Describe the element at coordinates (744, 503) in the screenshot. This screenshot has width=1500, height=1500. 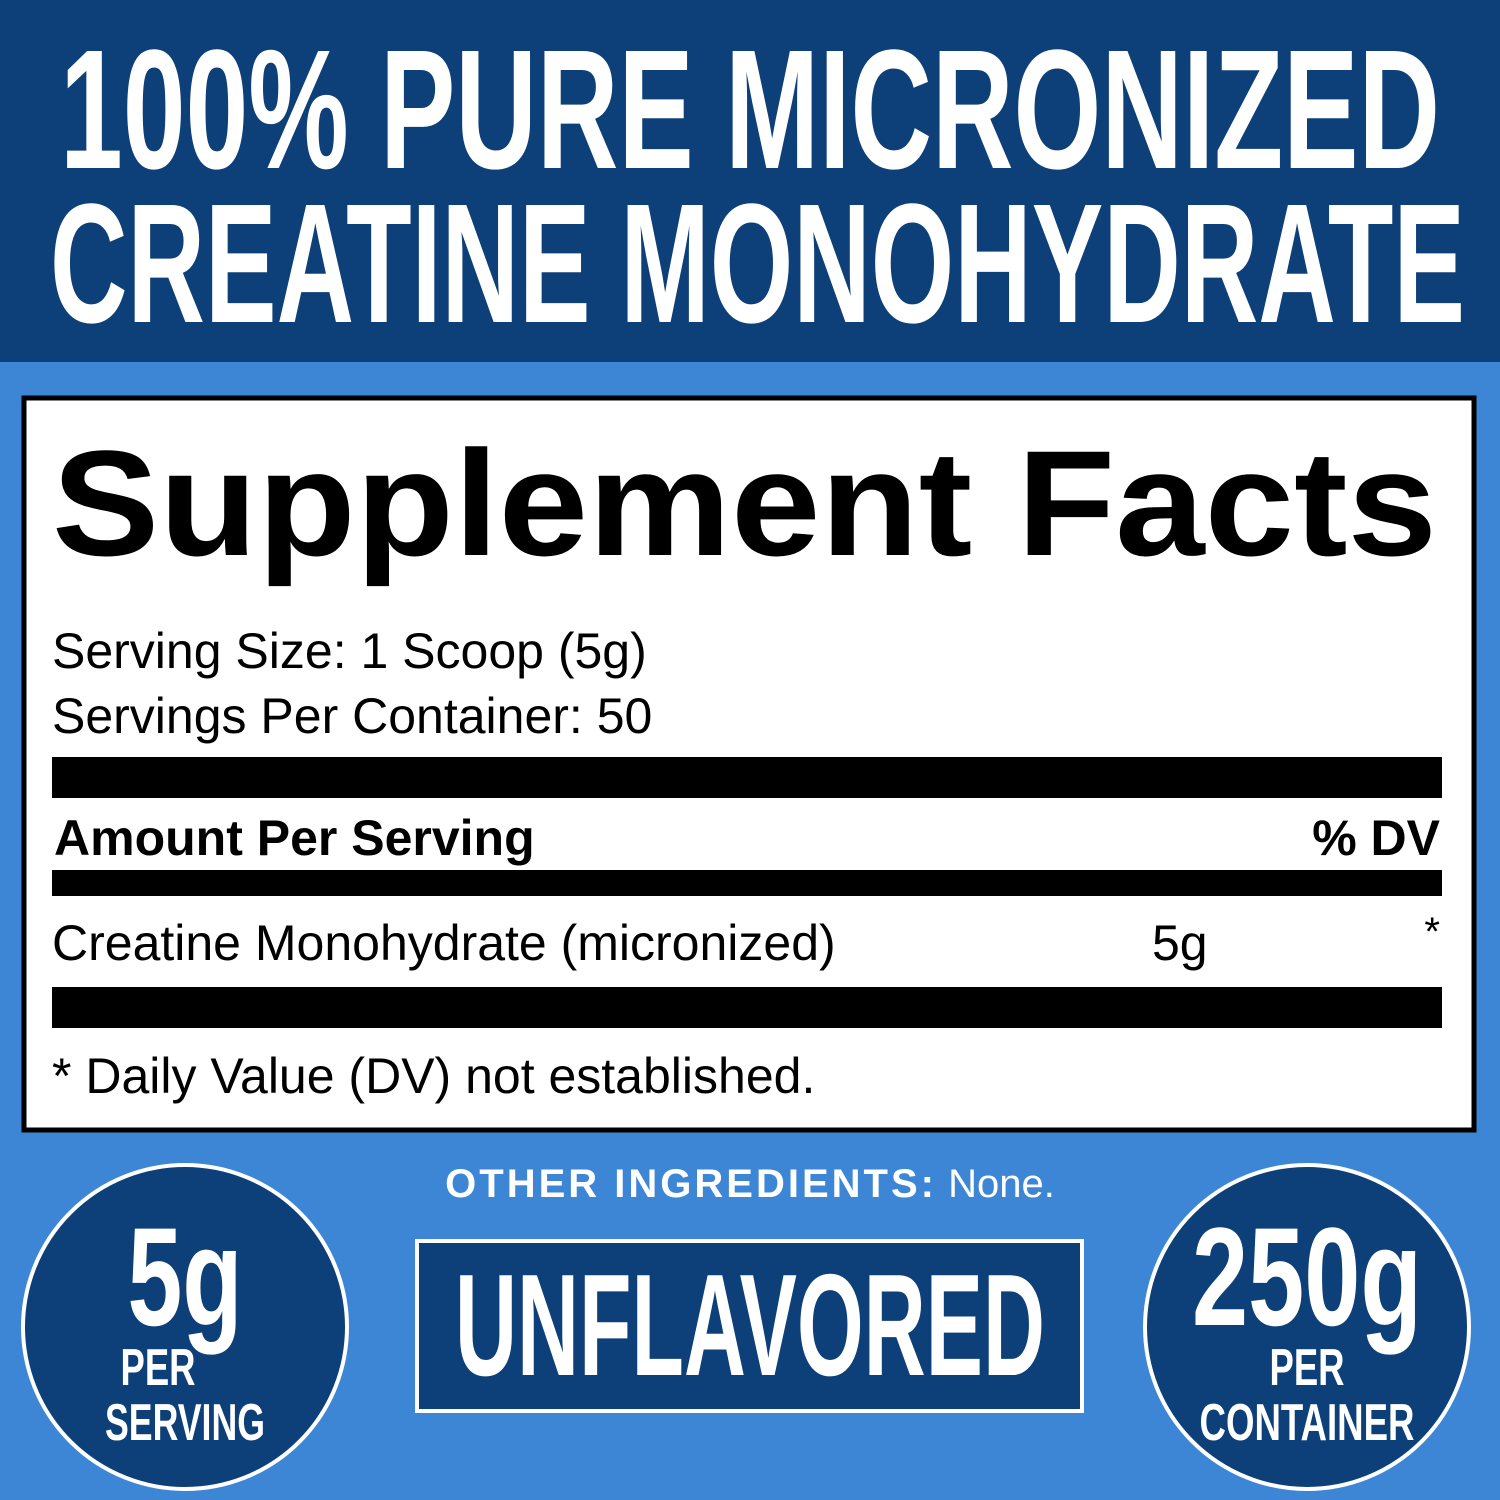
I see `facts-title: Supplement Facts` at that location.